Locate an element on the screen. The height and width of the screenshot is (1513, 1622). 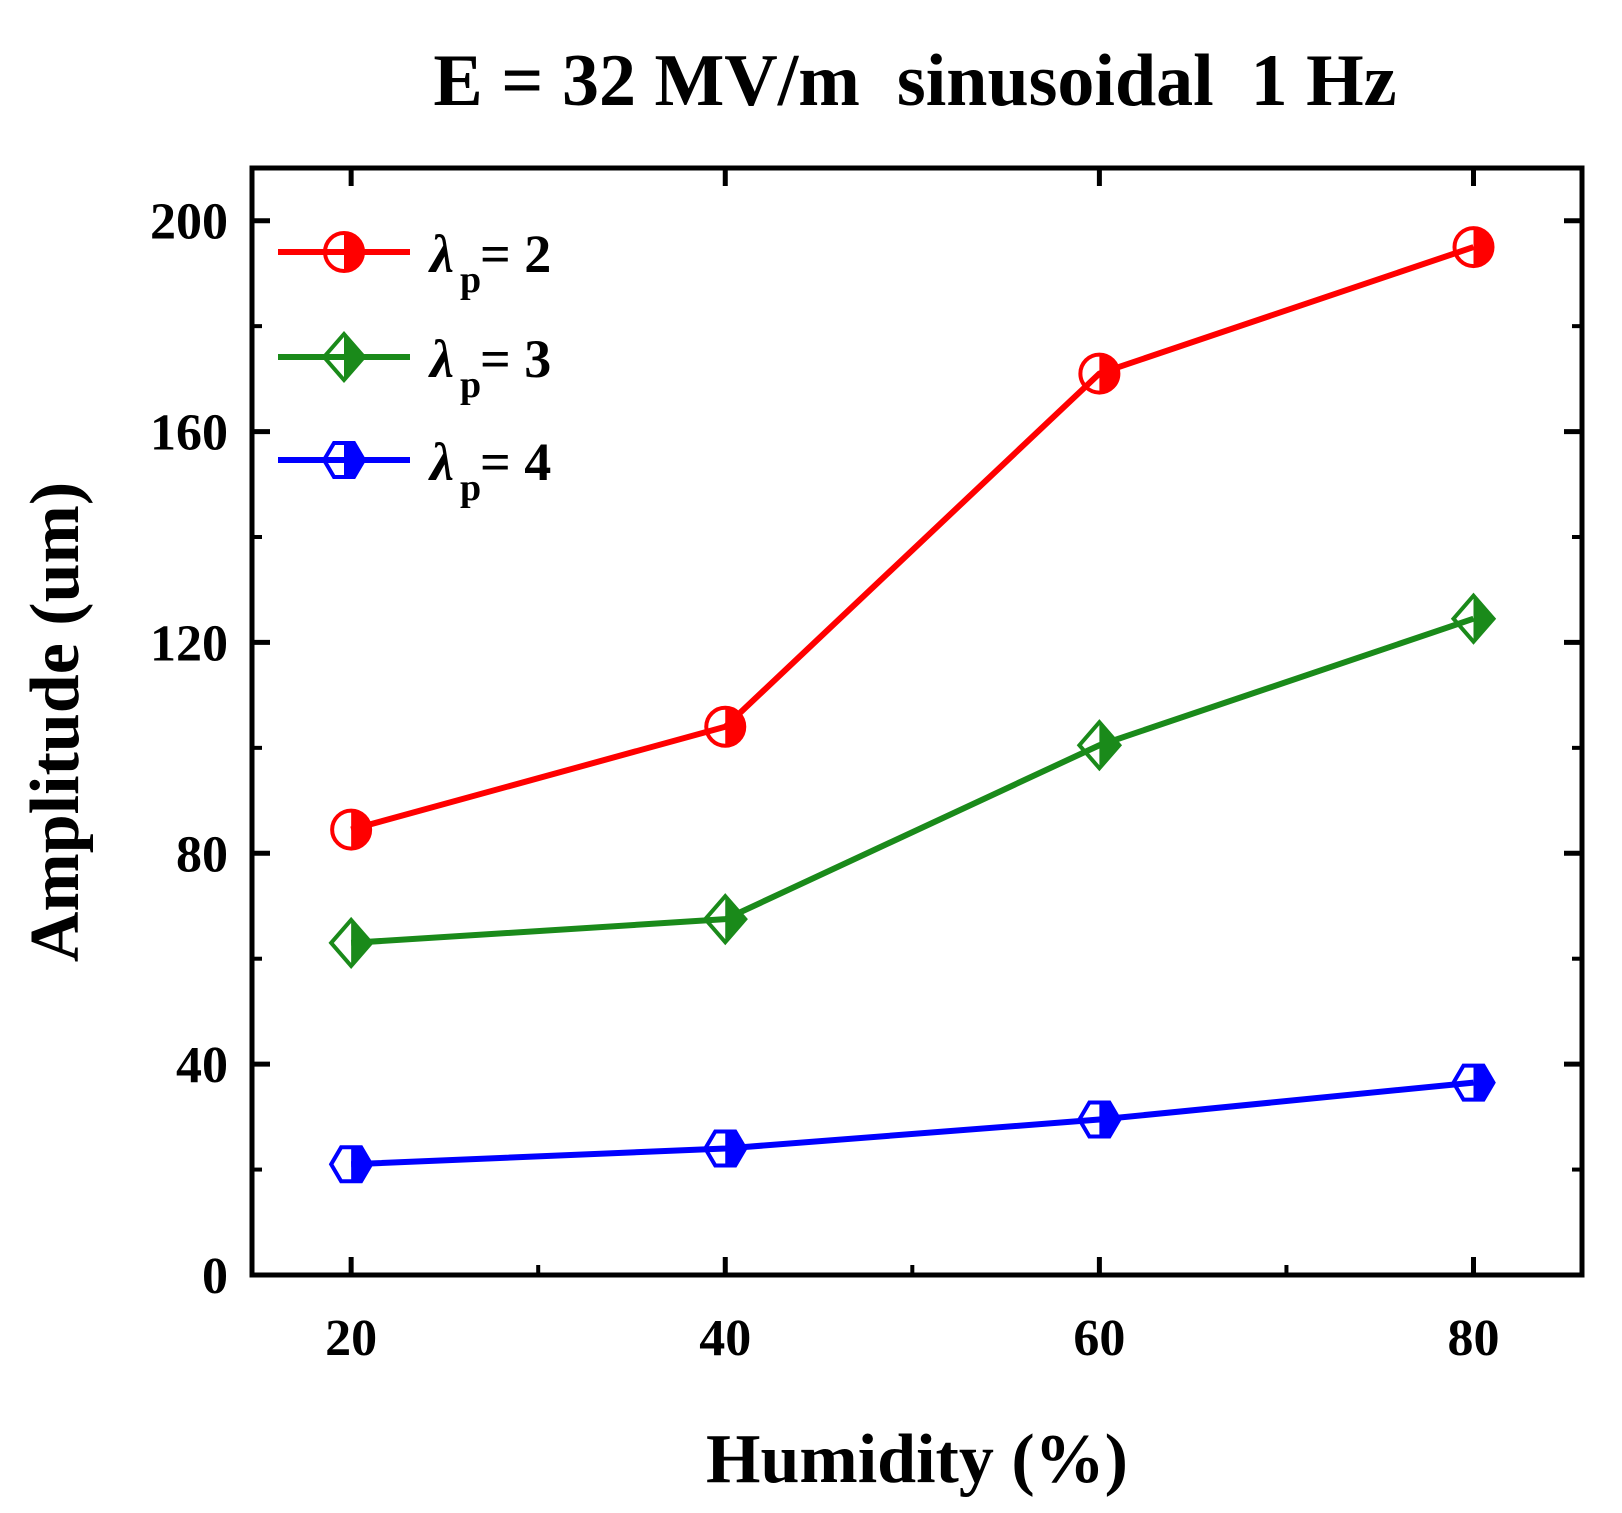
series-line is located at coordinates (912, 1123).